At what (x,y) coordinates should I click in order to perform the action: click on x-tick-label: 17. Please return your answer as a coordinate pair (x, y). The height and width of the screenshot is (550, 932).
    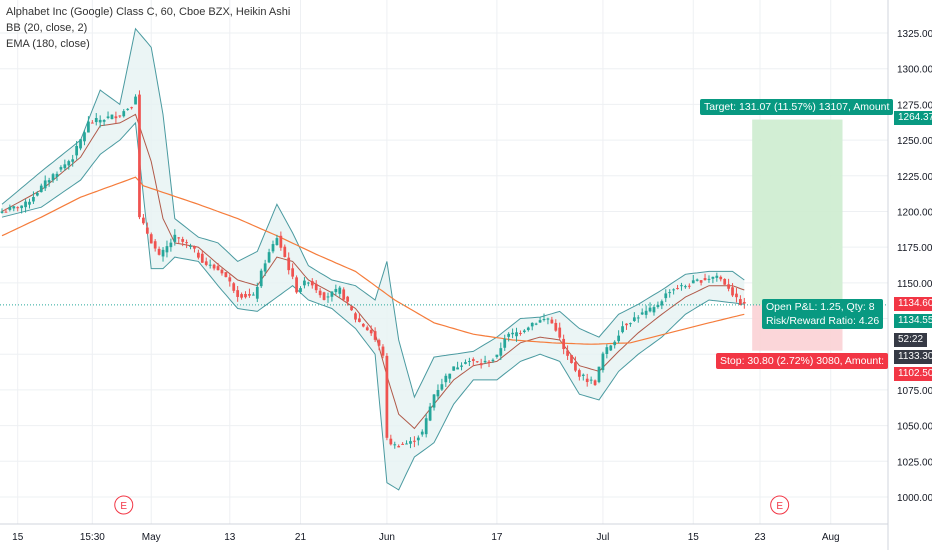
    Looking at the image, I should click on (497, 537).